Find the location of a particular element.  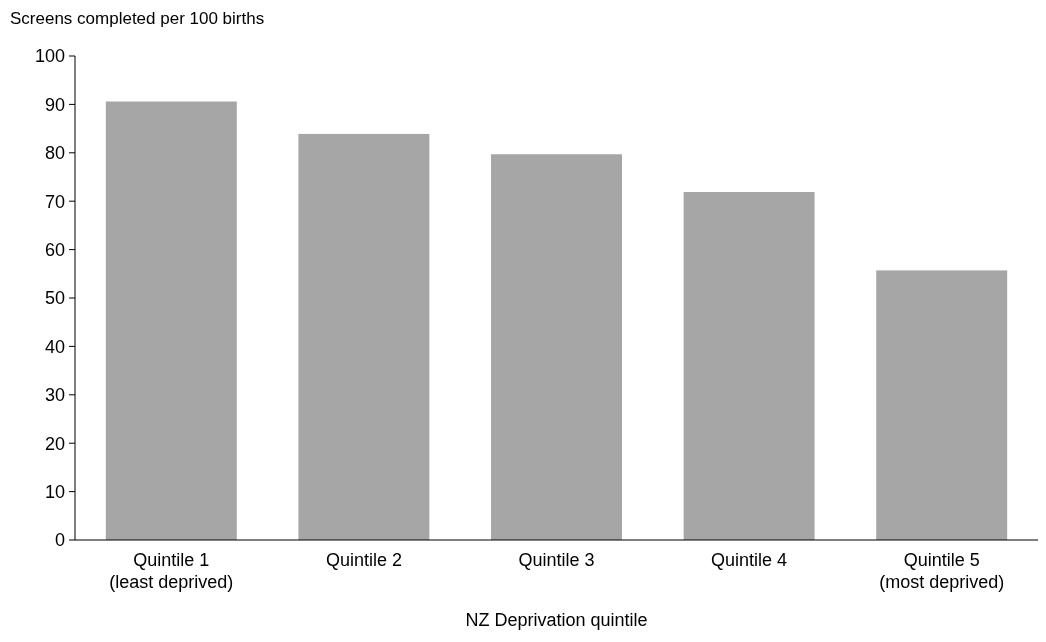

x-tick-label: Quintile 5 (most deprived) is located at coordinates (942, 571).